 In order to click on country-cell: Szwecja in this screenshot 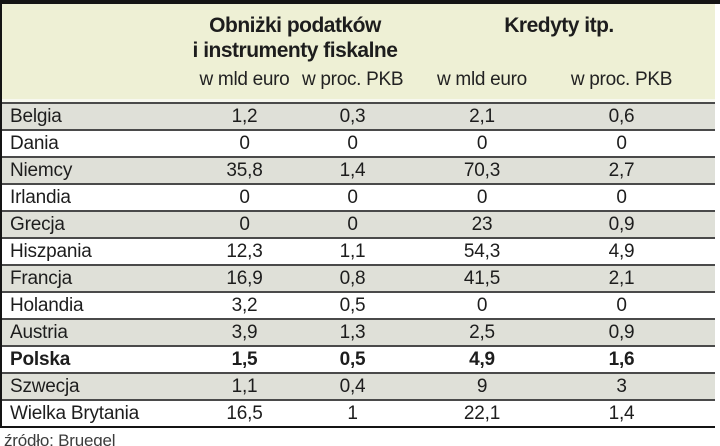, I will do `click(94, 385)`.